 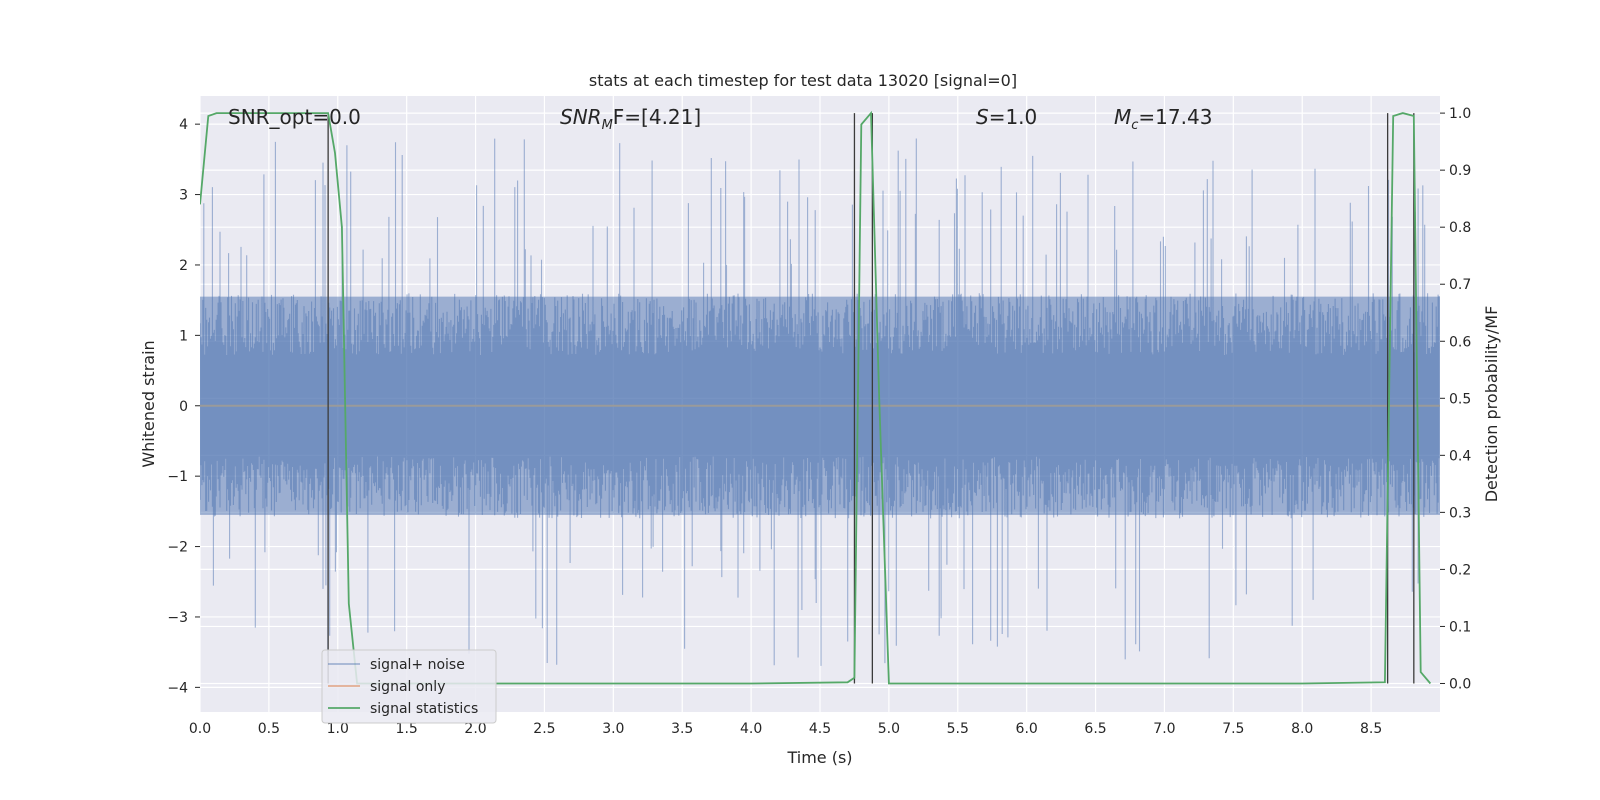 I want to click on x-tick-label: 2.0, so click(x=475, y=729).